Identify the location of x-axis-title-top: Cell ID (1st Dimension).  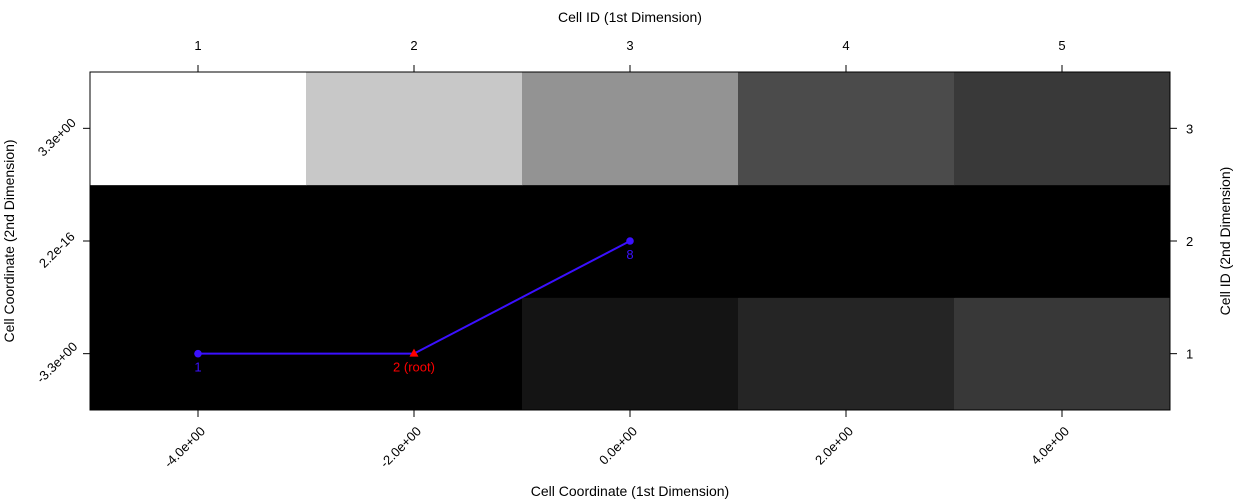
(630, 17).